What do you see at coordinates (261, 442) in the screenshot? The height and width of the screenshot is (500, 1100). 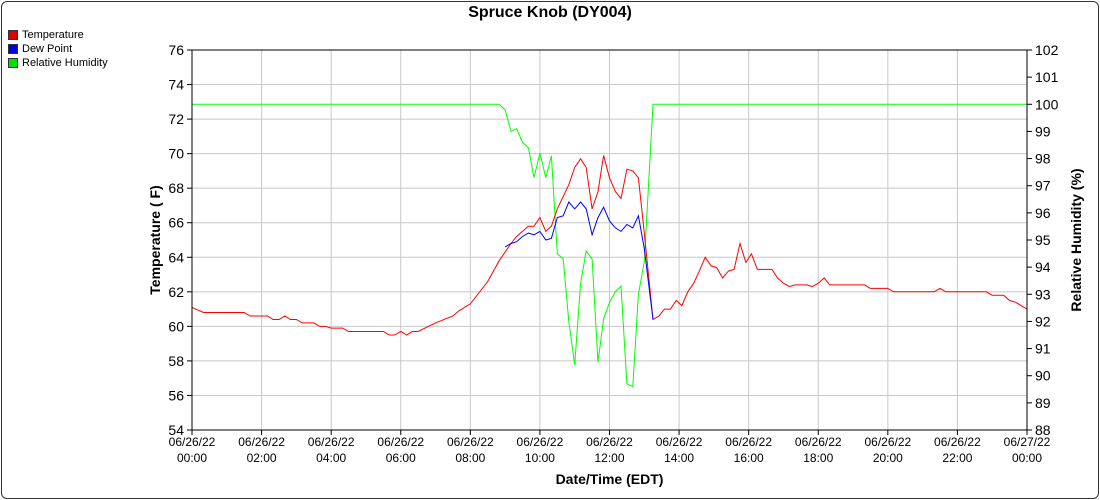 I see `x-tick-date-2: 06/26/22` at bounding box center [261, 442].